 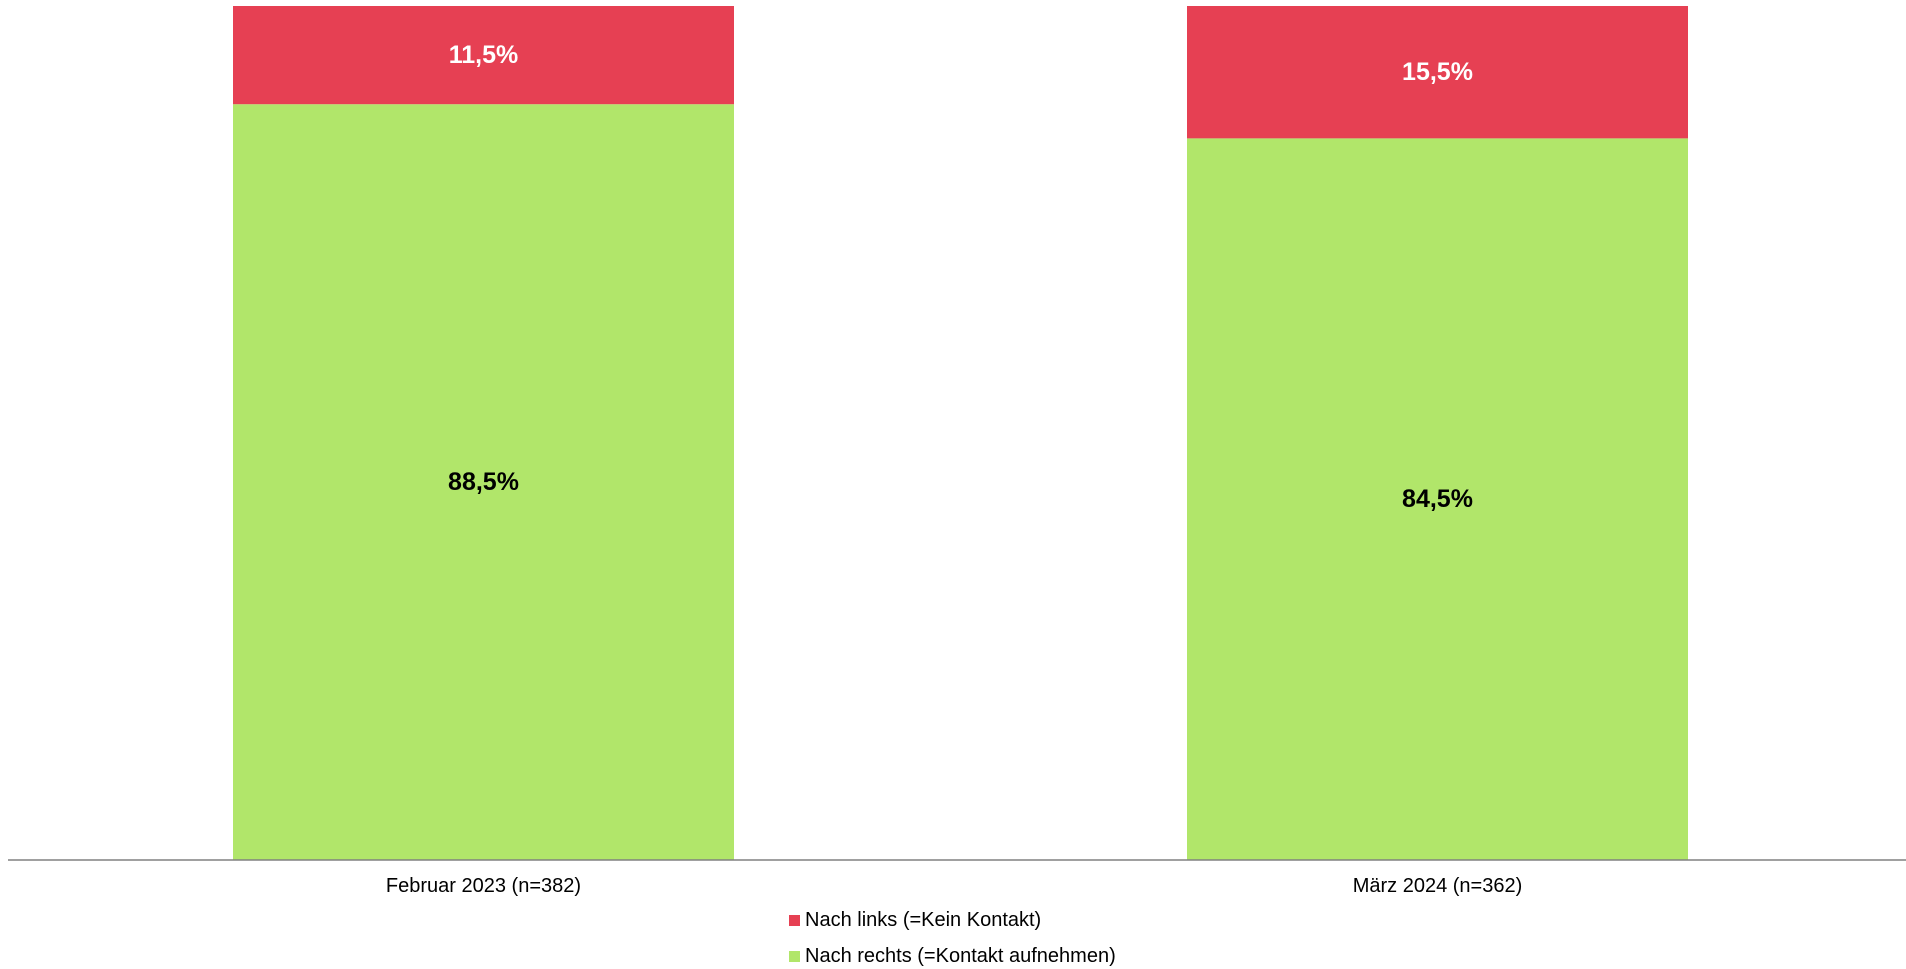 I want to click on data-label: 88,5%, so click(x=483, y=482).